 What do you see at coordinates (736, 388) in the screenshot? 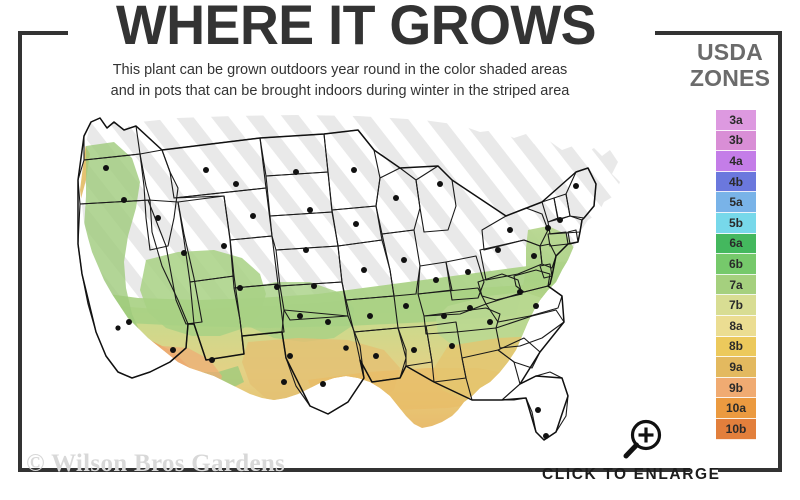
I see `zone-swatch: 9b` at bounding box center [736, 388].